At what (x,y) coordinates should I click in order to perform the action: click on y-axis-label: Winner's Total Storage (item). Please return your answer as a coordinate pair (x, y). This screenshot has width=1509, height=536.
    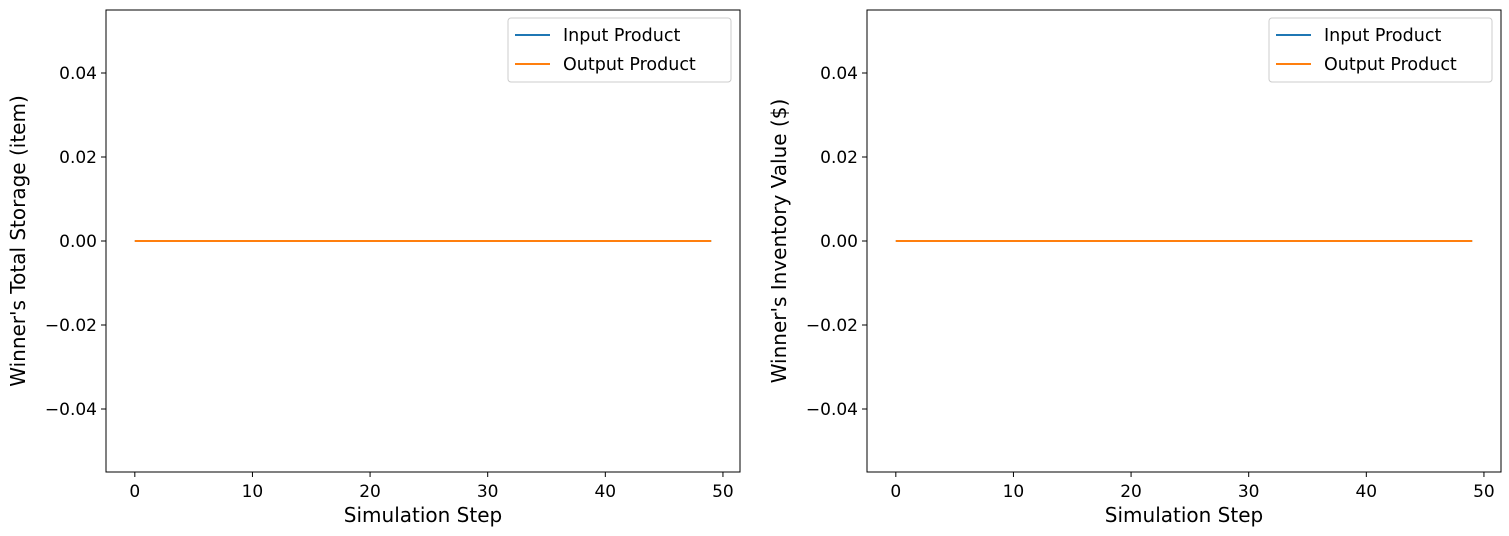
    Looking at the image, I should click on (18, 241).